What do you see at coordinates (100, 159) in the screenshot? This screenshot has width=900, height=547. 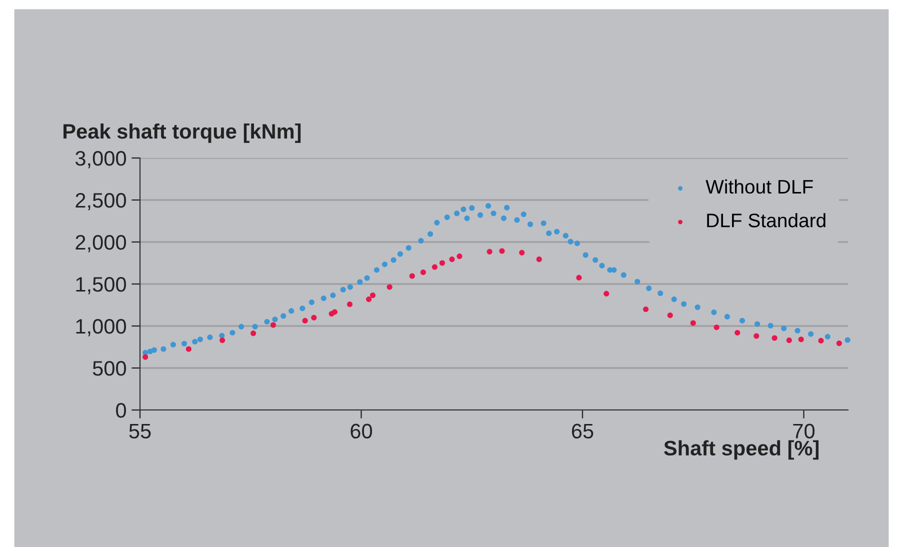 I see `y-tick-label: 3,000` at bounding box center [100, 159].